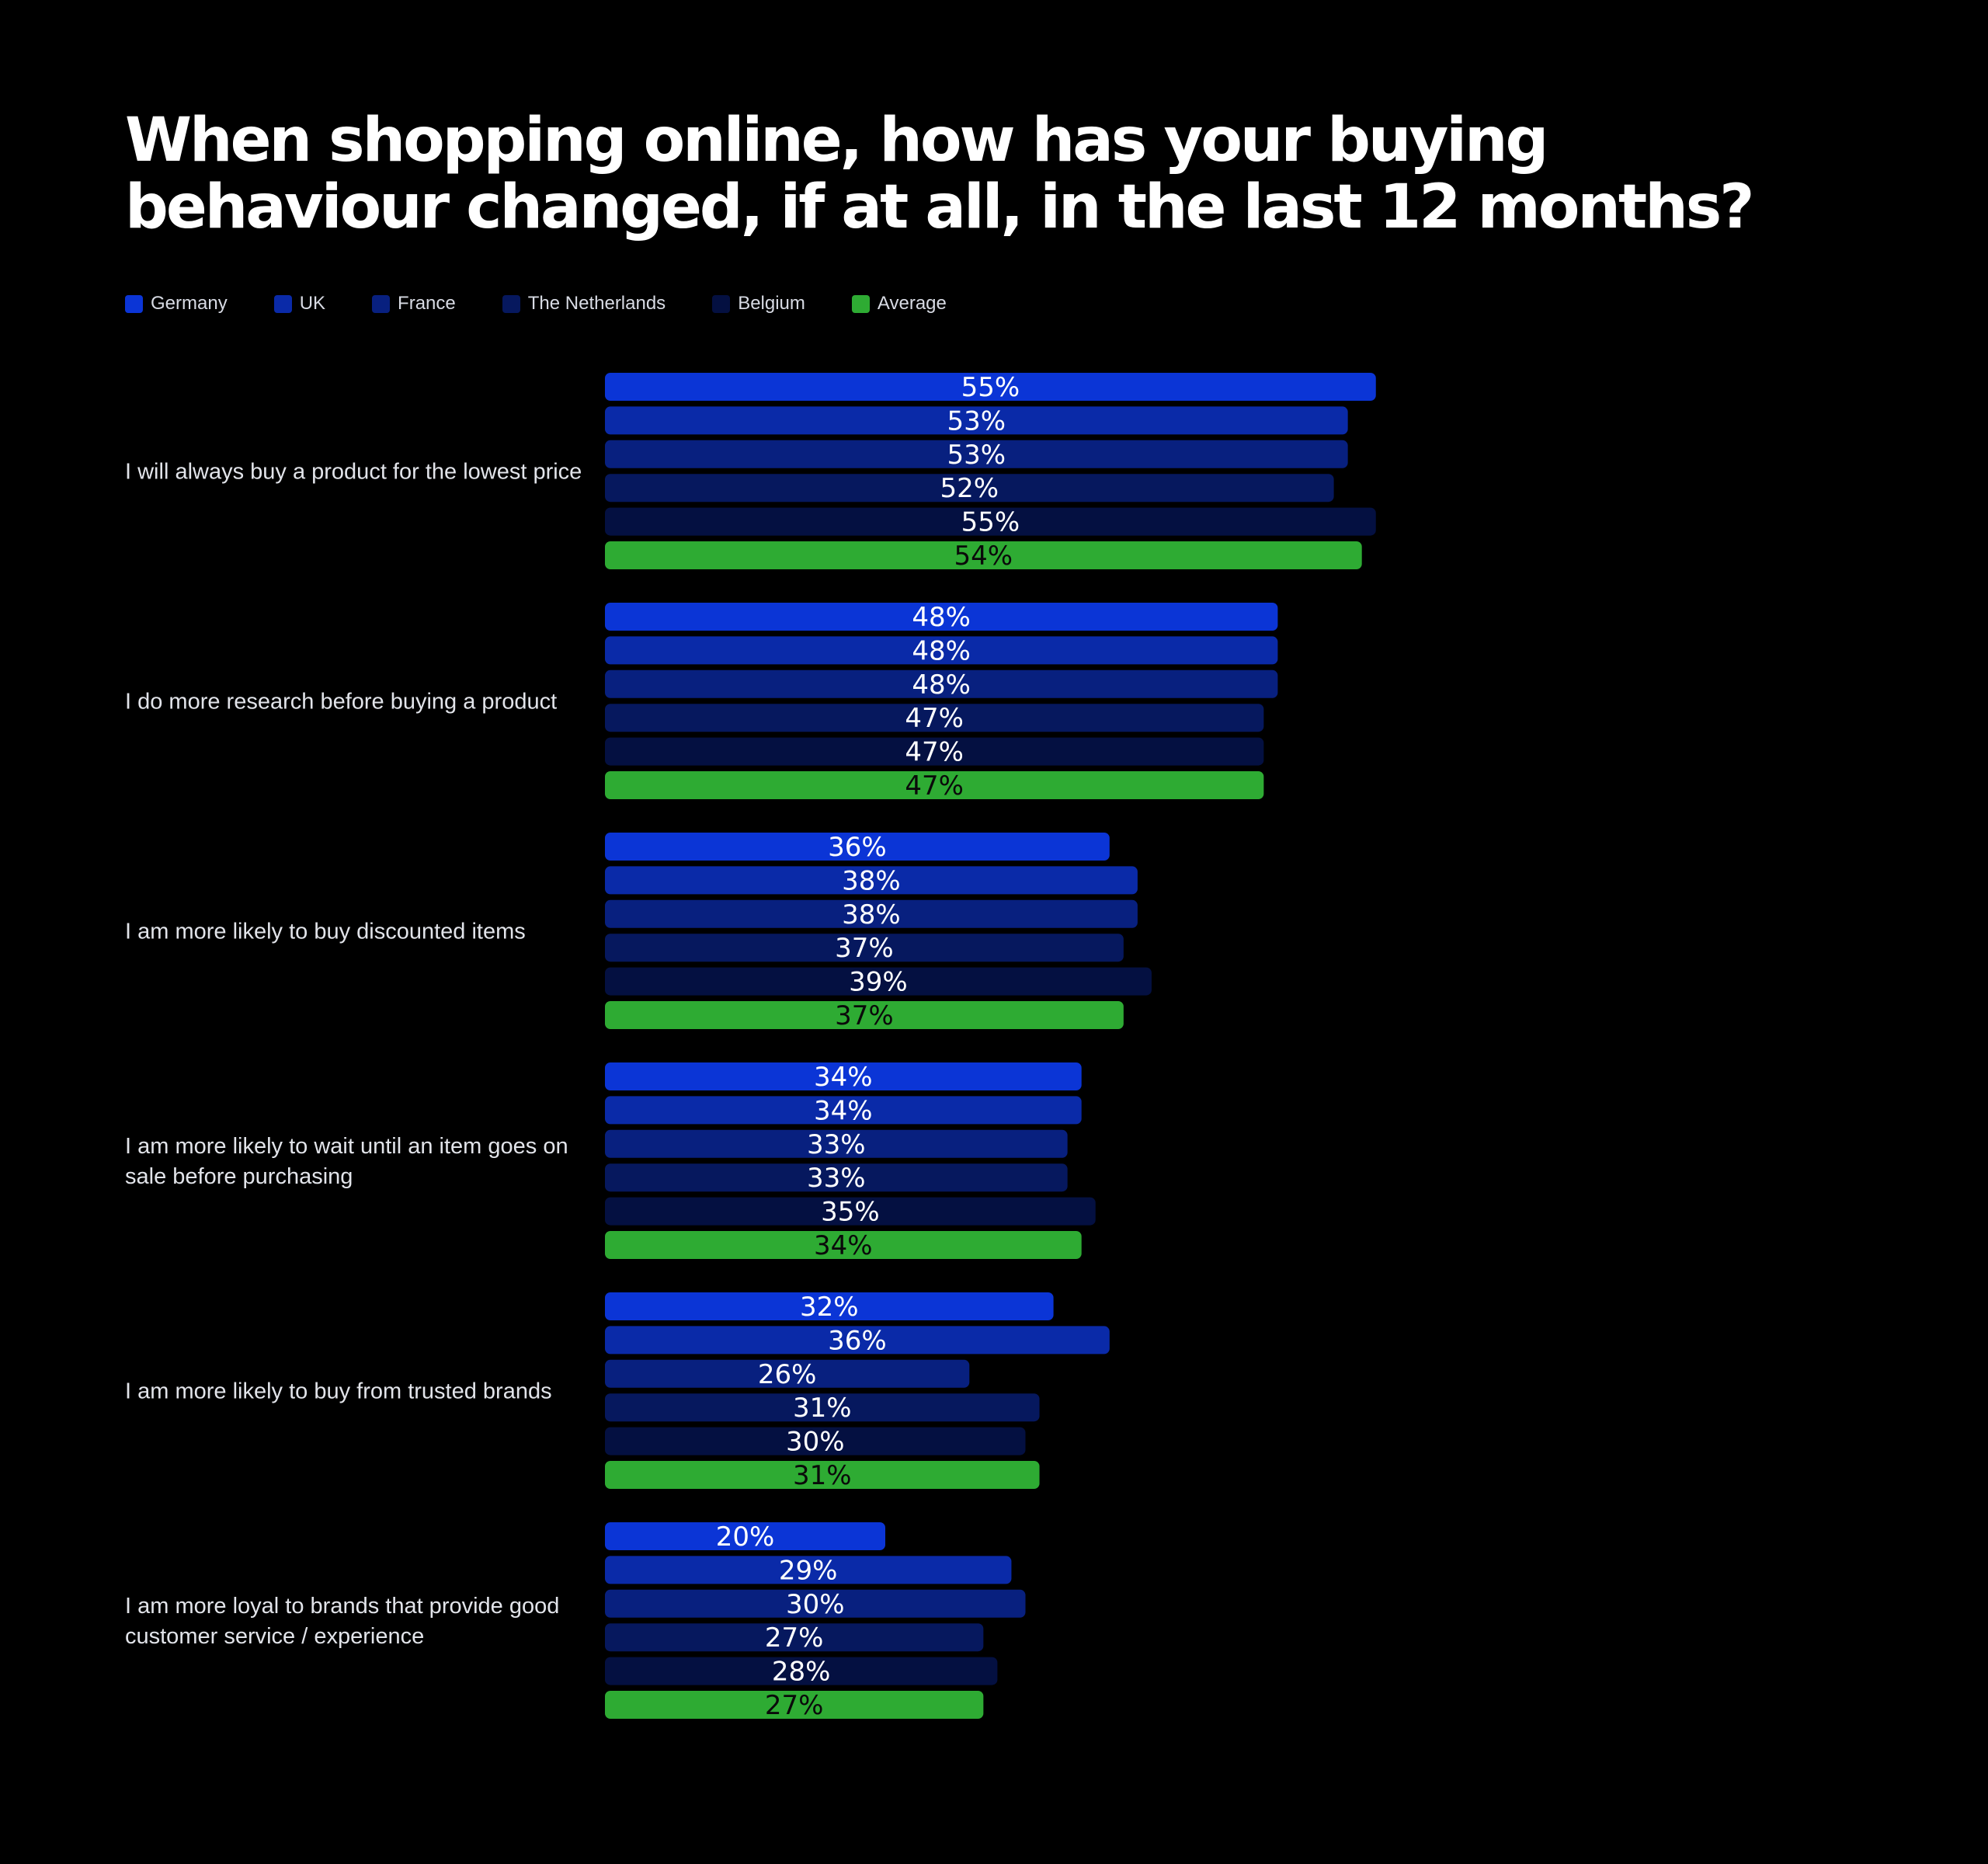 This screenshot has width=1988, height=1864. What do you see at coordinates (239, 1176) in the screenshot?
I see `category-label-line: sale before purchasing` at bounding box center [239, 1176].